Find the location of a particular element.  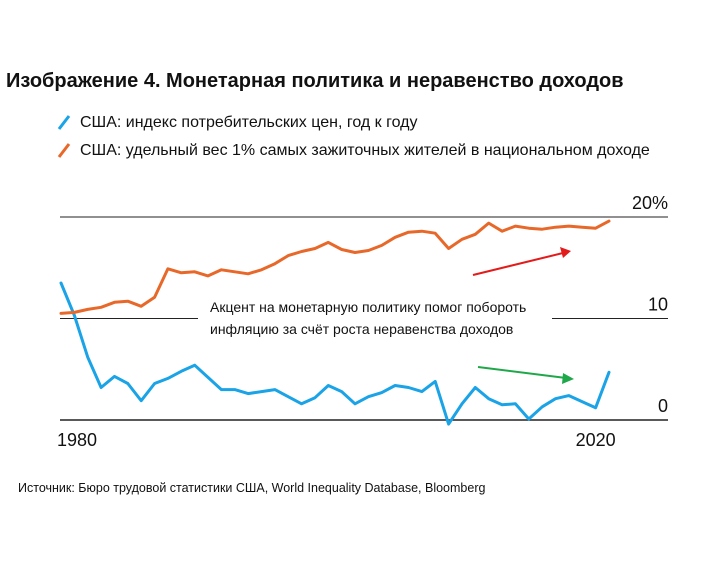

legend-swatch-cpi is located at coordinates (64, 122).